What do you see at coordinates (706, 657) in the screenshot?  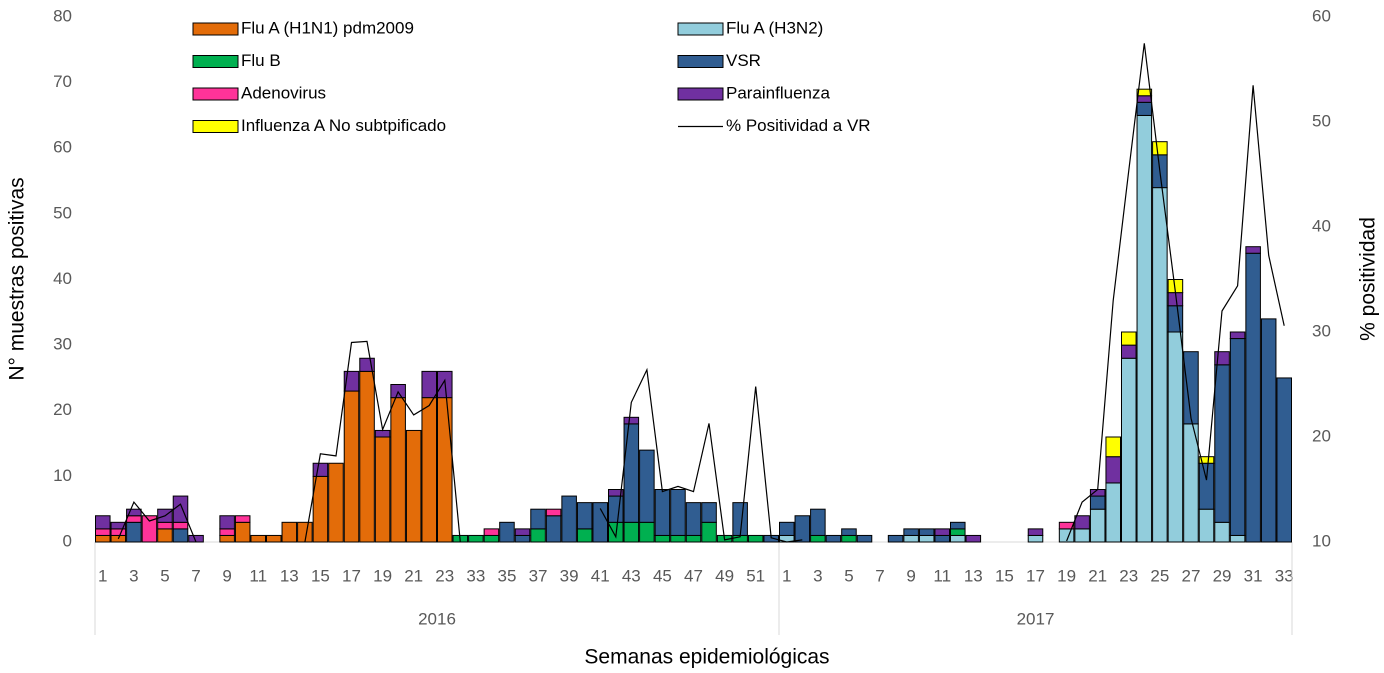 I see `x-axis-title: Semanas epidemiológicas` at bounding box center [706, 657].